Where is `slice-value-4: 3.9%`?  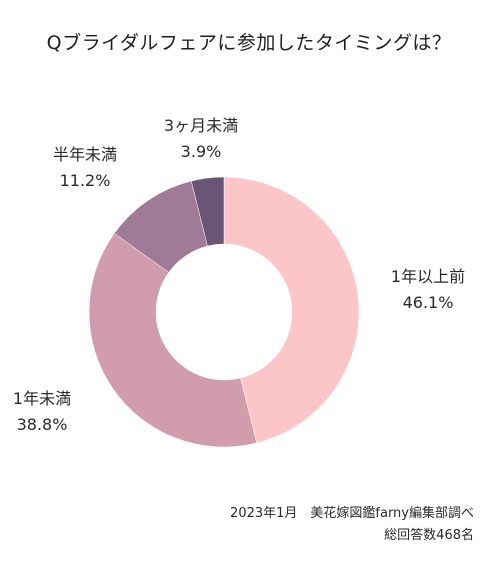
slice-value-4: 3.9% is located at coordinates (201, 151).